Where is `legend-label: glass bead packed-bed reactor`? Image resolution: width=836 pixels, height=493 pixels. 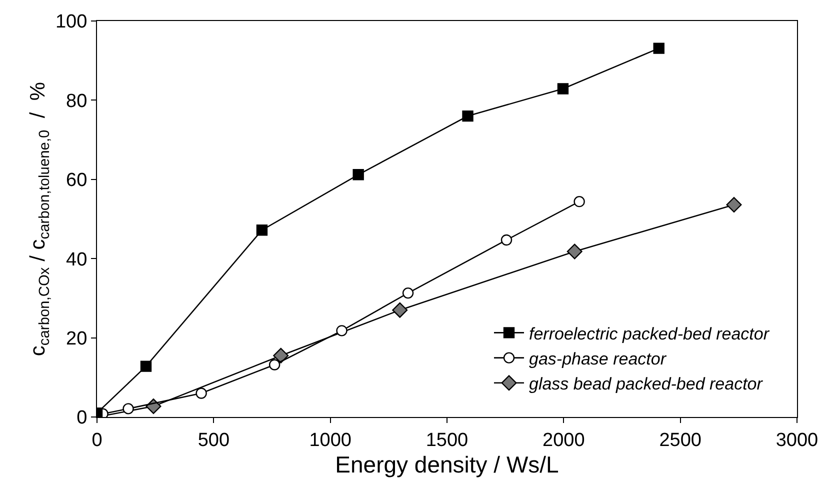
legend-label: glass bead packed-bed reactor is located at coordinates (646, 384).